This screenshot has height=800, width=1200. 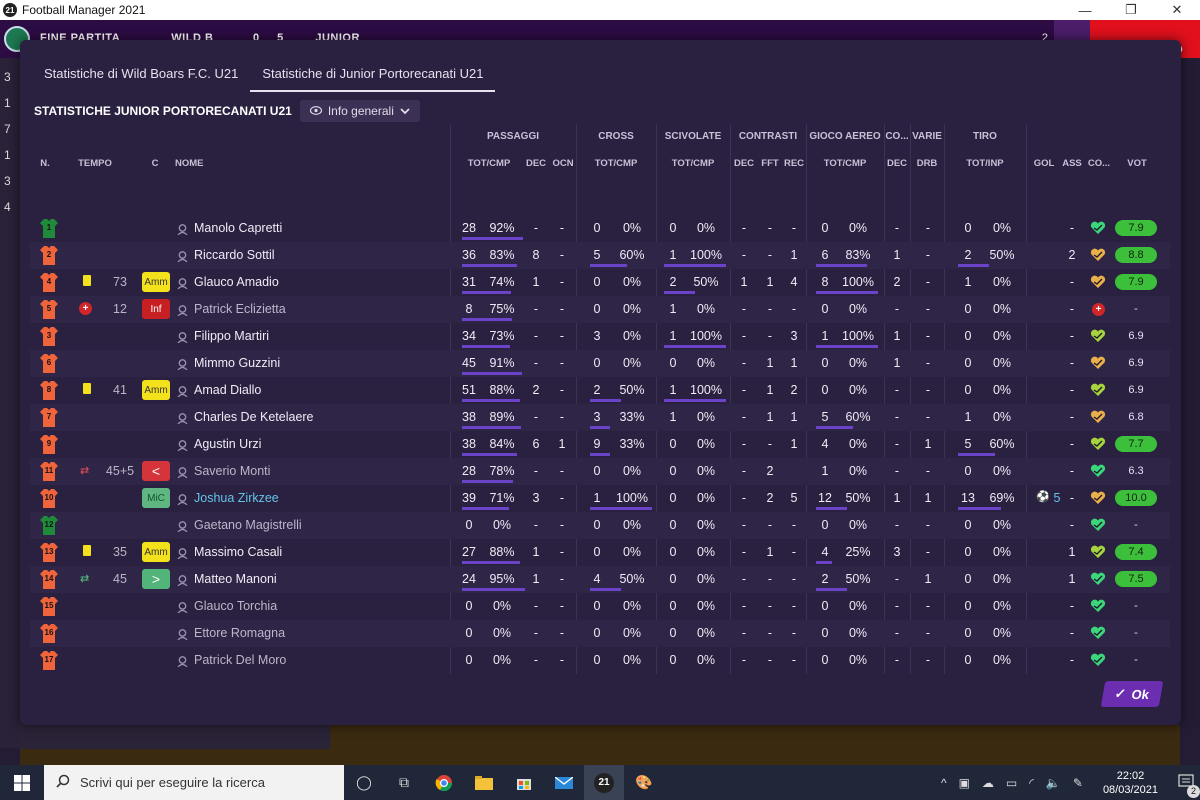 What do you see at coordinates (1136, 255) in the screenshot?
I see `player-rating: 8.8` at bounding box center [1136, 255].